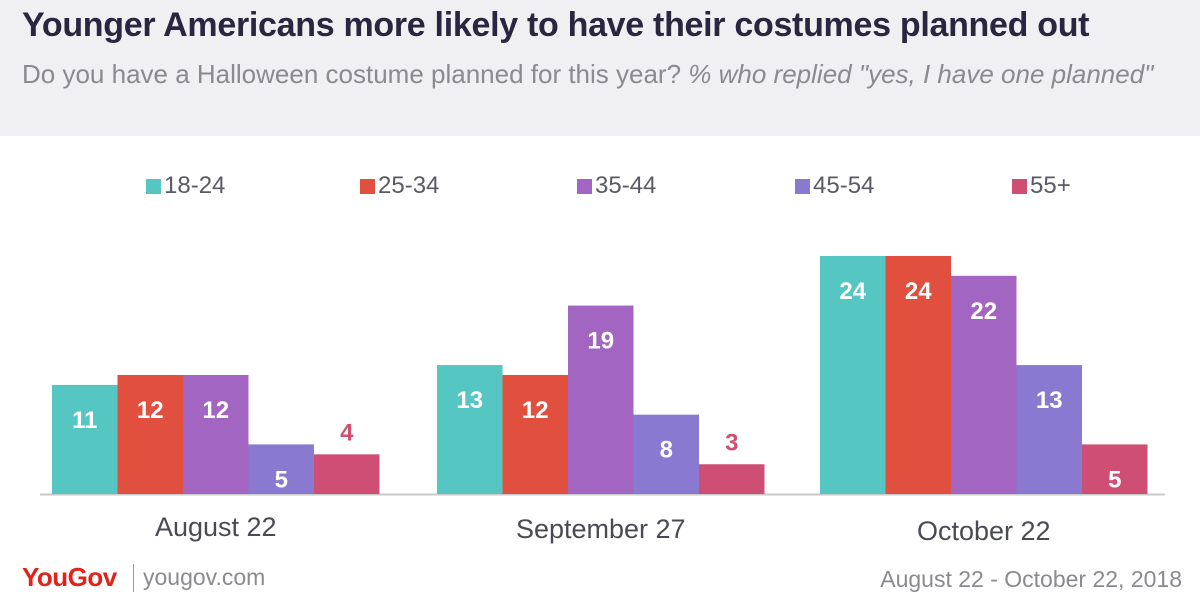  Describe the element at coordinates (84, 420) in the screenshot. I see `data-label-18-24-1: 11` at that location.